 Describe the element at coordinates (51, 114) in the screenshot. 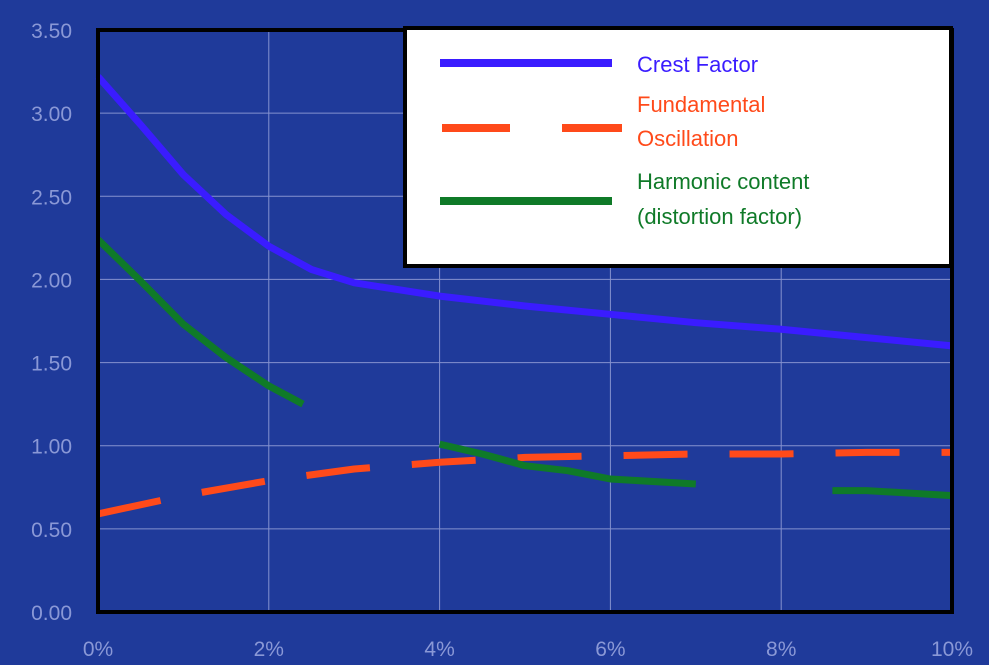

I see `y-tick-label: 3.00` at that location.